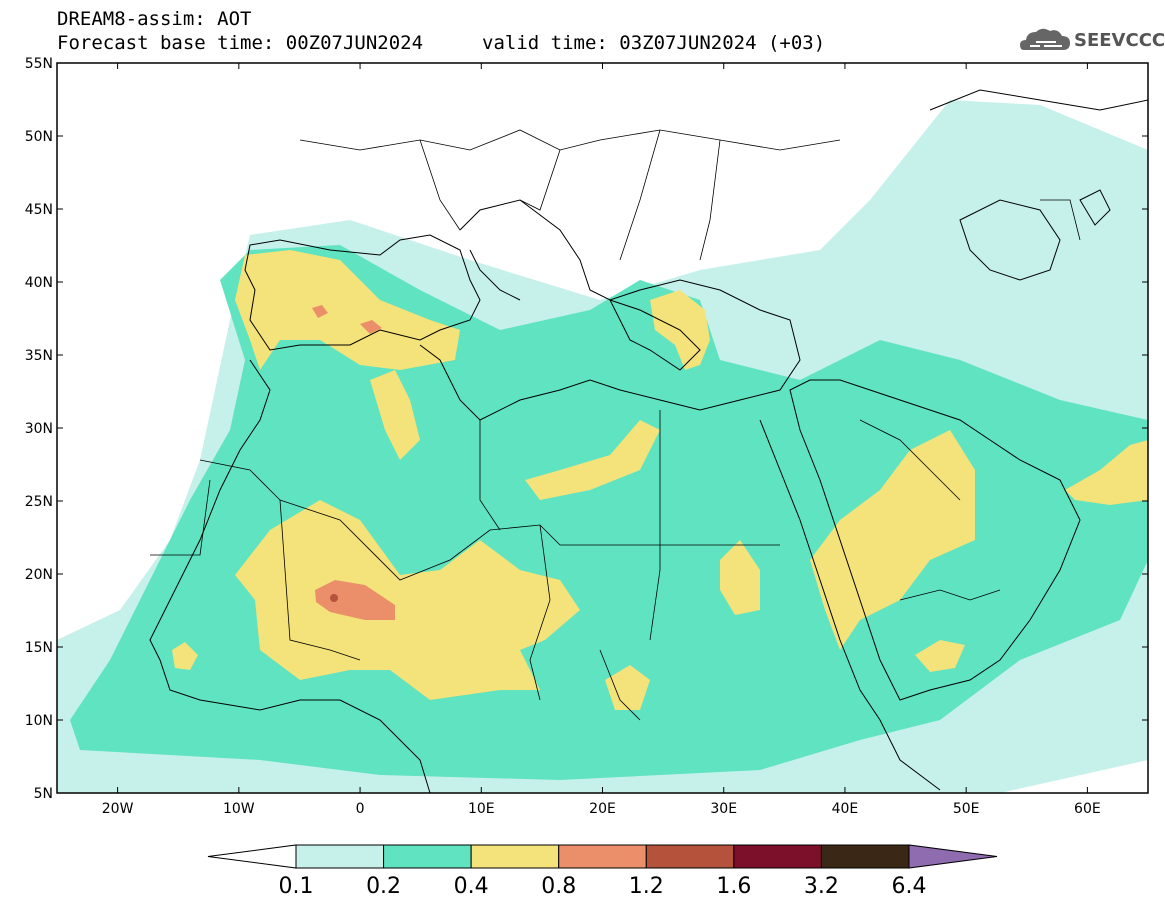 This screenshot has height=905, width=1165. Describe the element at coordinates (845, 809) in the screenshot. I see `lon-tick-label: 40E` at that location.